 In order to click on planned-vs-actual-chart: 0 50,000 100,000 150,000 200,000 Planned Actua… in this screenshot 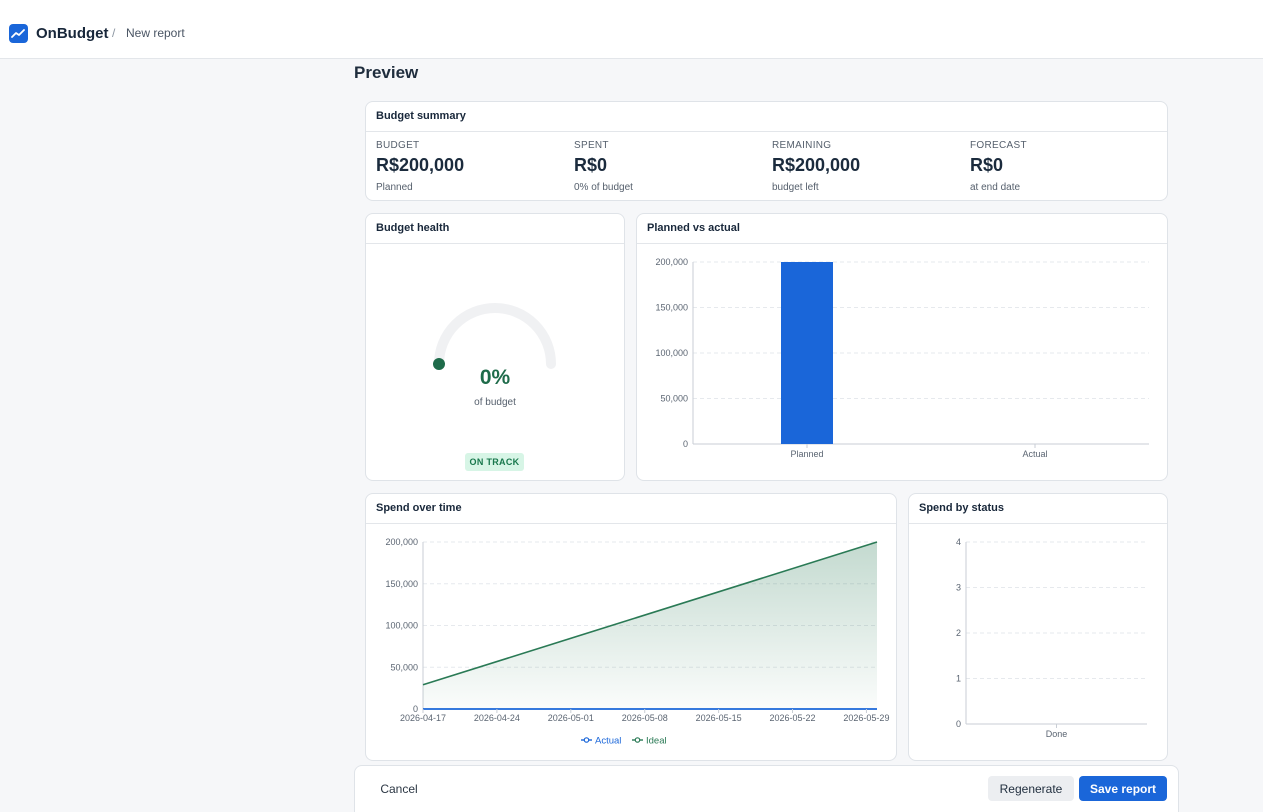, I will do `click(902, 358)`.